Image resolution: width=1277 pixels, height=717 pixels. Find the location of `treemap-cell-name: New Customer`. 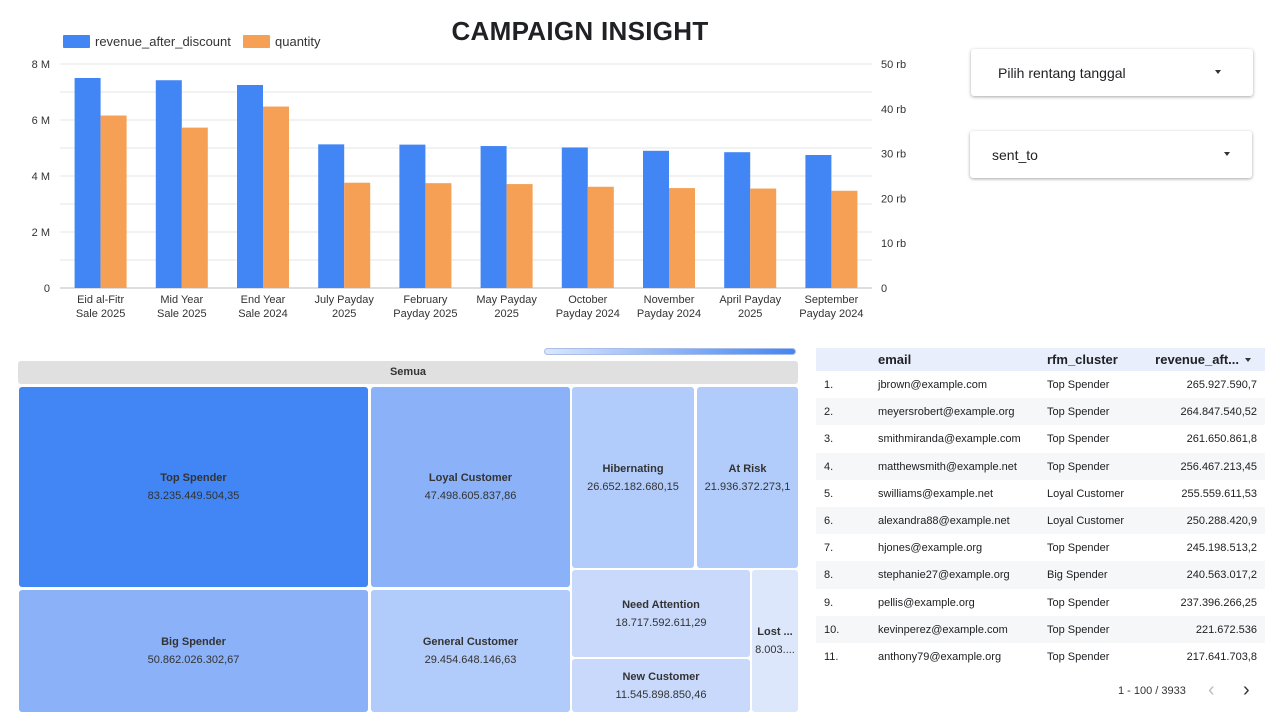

treemap-cell-name: New Customer is located at coordinates (661, 676).